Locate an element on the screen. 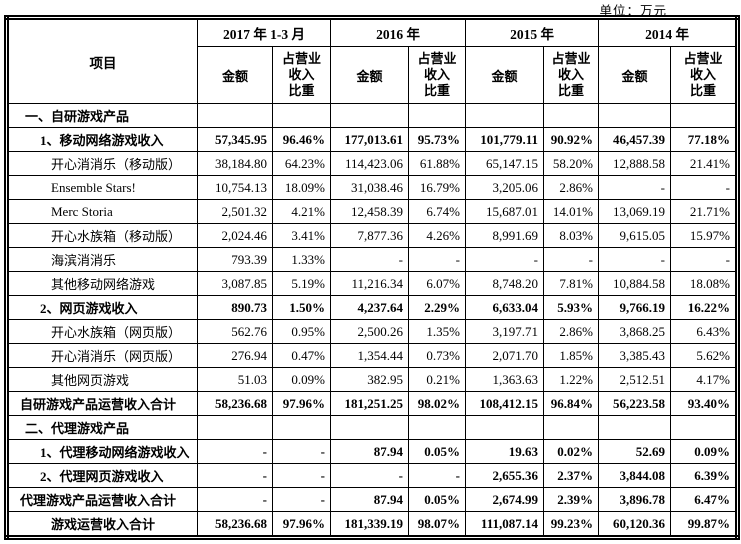 The height and width of the screenshot is (544, 741). unit-label: 单位：万元 is located at coordinates (633, 11).